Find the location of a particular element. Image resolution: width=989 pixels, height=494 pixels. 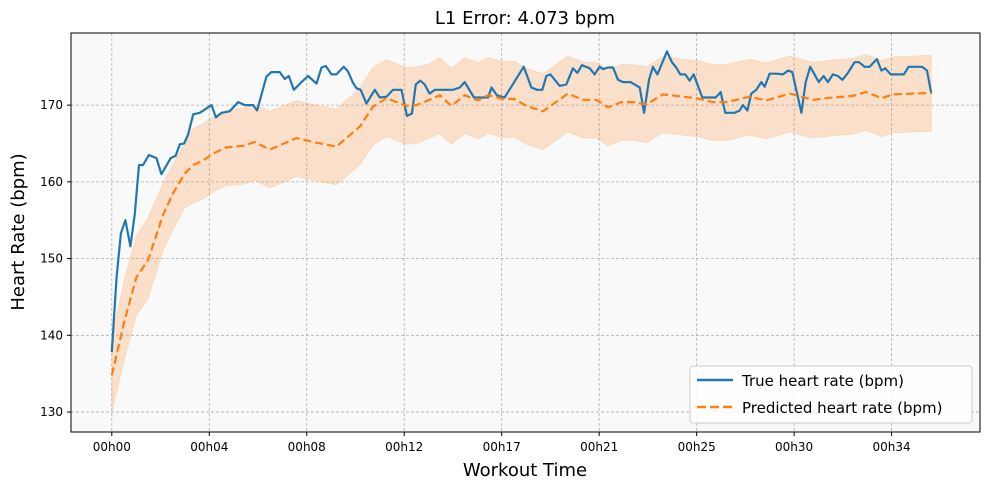

x-tick-label: 00h08 is located at coordinates (307, 447).